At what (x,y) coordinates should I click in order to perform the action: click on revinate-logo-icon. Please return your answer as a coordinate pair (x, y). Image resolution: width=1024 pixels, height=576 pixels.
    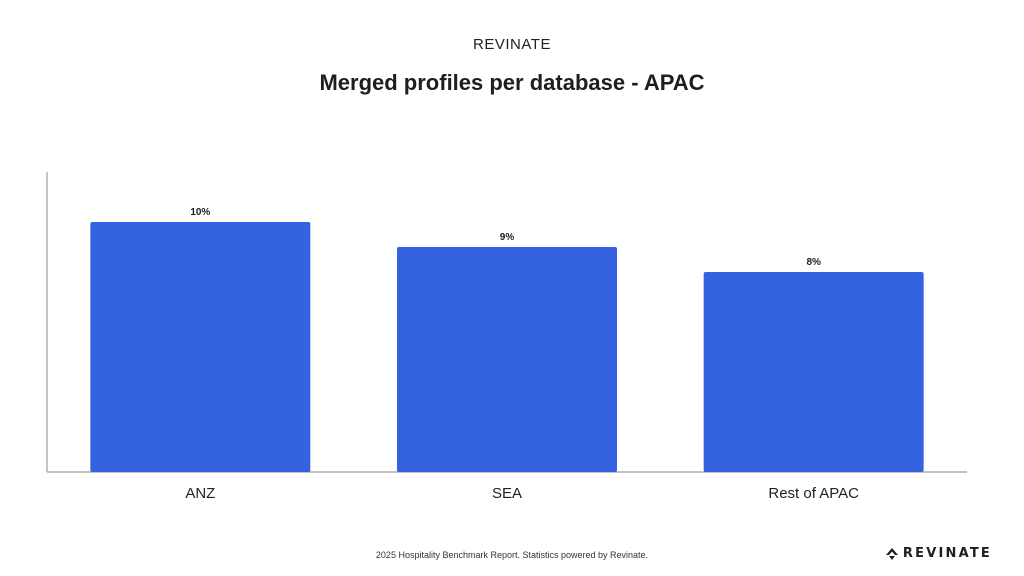
    Looking at the image, I should click on (891, 553).